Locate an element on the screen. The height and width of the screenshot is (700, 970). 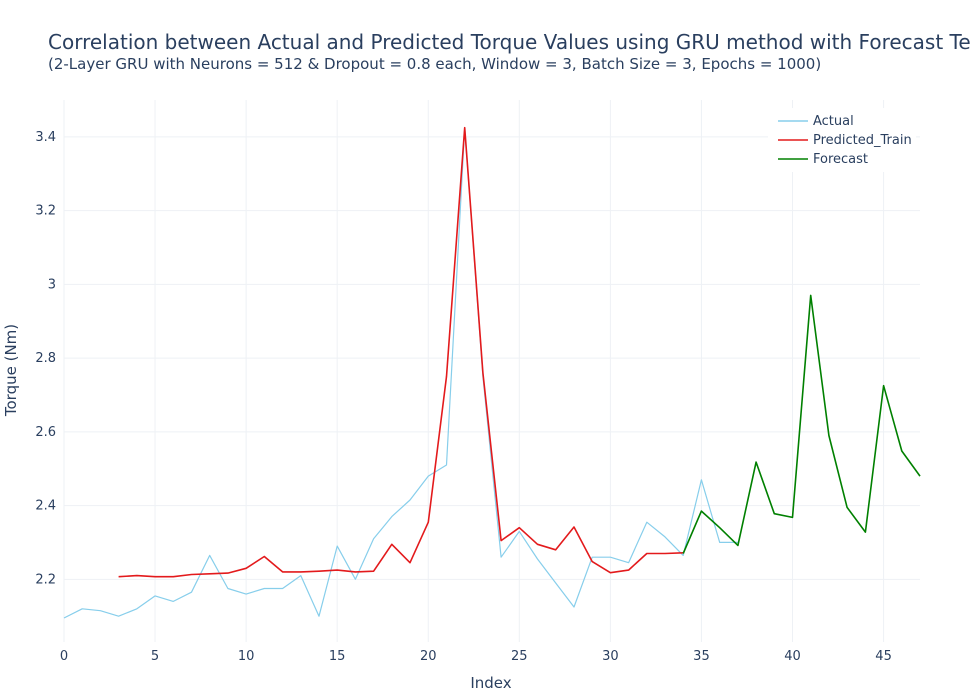
y-tick-label: 3 is located at coordinates (52, 284).